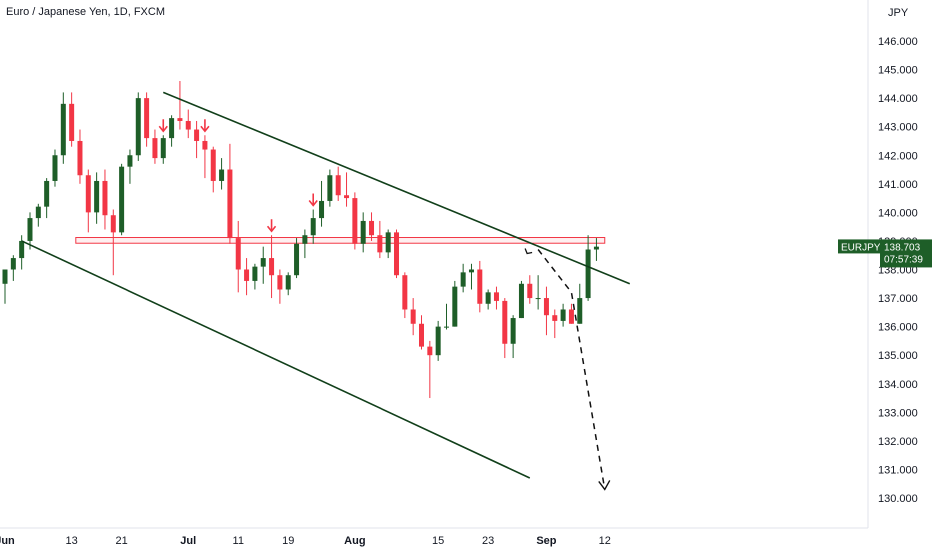 Image resolution: width=932 pixels, height=550 pixels. Describe the element at coordinates (898, 271) in the screenshot. I see `y-tick-label: 138.000` at that location.